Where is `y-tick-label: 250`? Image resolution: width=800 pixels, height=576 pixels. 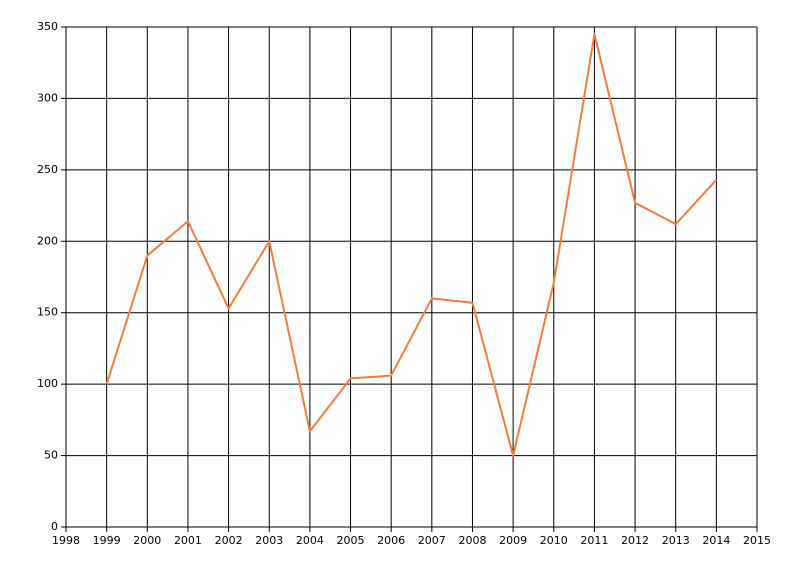
y-tick-label: 250 is located at coordinates (47, 169).